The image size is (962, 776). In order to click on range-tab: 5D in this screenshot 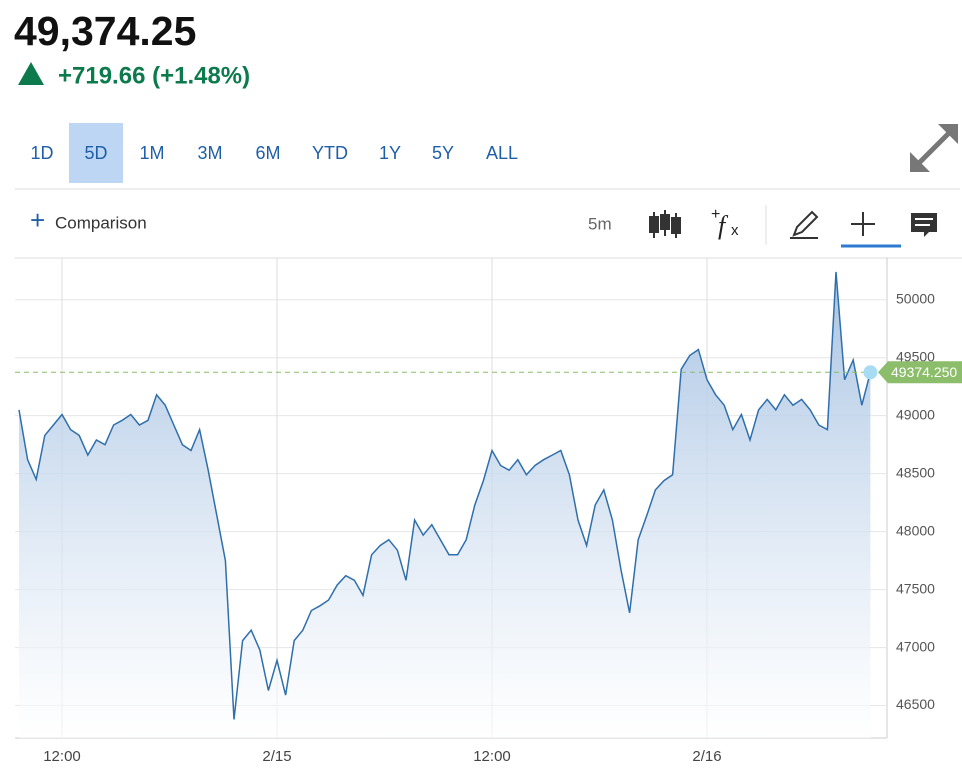, I will do `click(95, 153)`.